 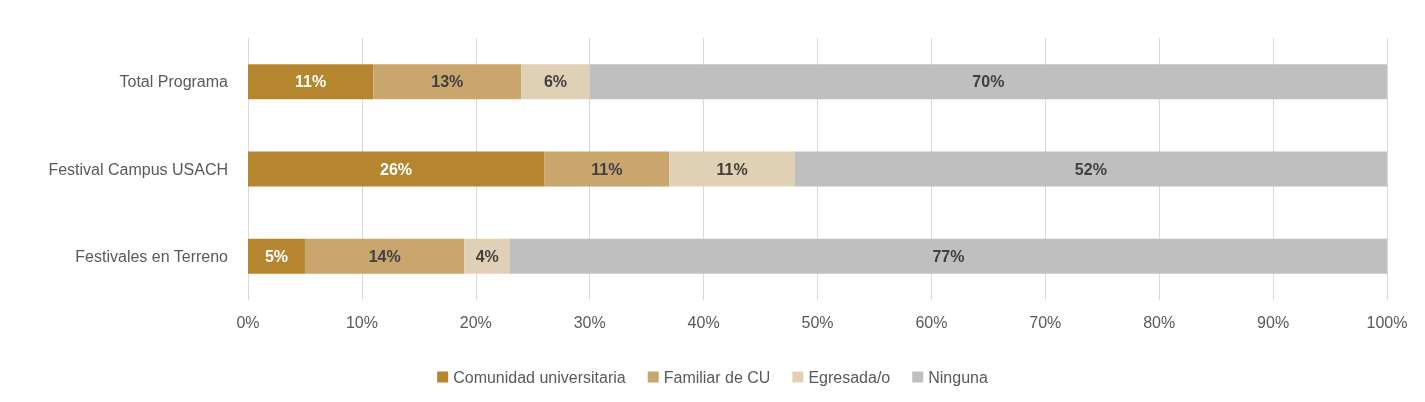 What do you see at coordinates (487, 256) in the screenshot?
I see `data-label: 4%` at bounding box center [487, 256].